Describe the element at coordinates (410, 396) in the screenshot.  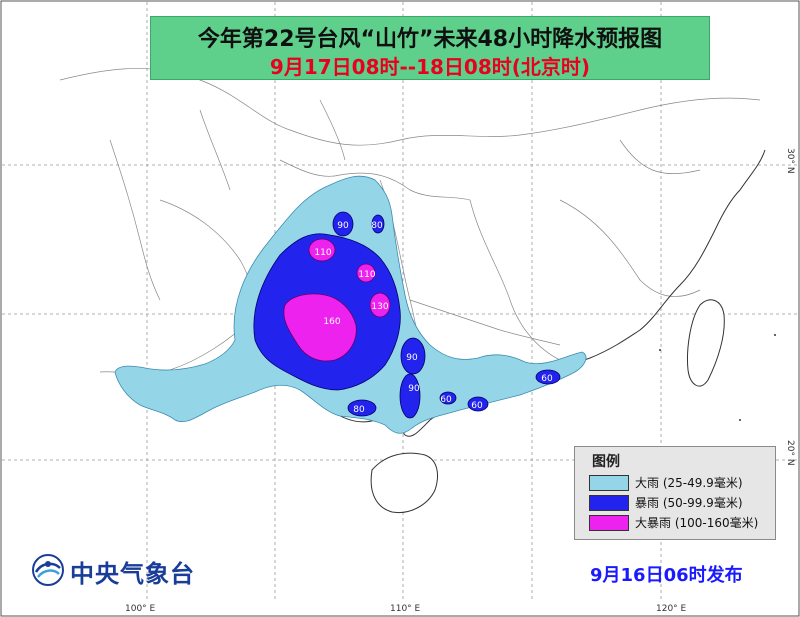
I see `rainstorm-cell-coast` at that location.